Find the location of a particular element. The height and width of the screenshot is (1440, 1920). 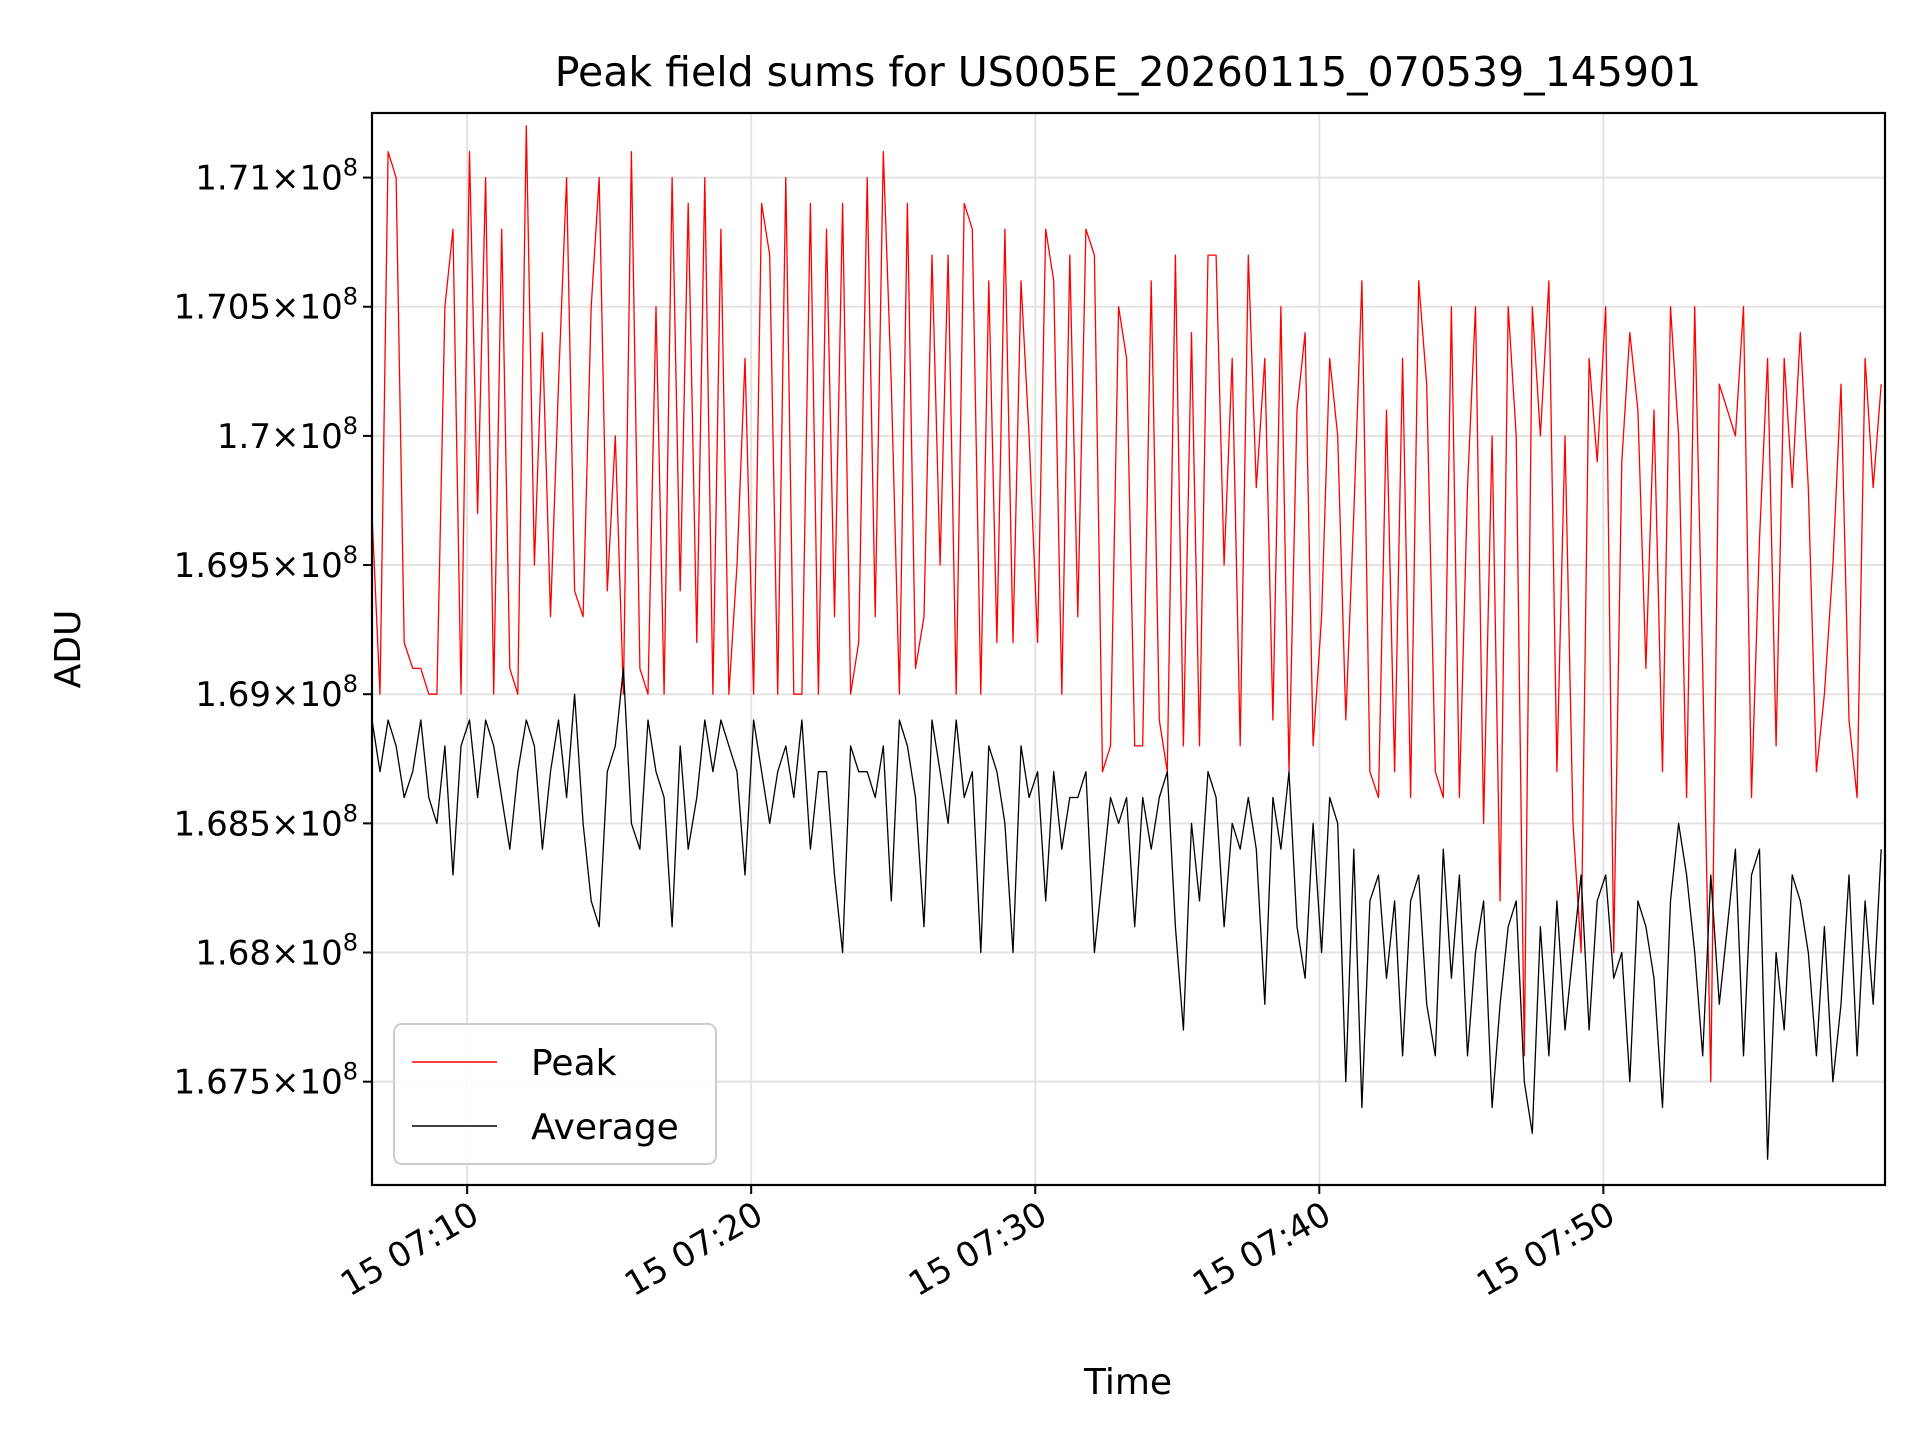

y-axis-label: ADU is located at coordinates (68, 649).